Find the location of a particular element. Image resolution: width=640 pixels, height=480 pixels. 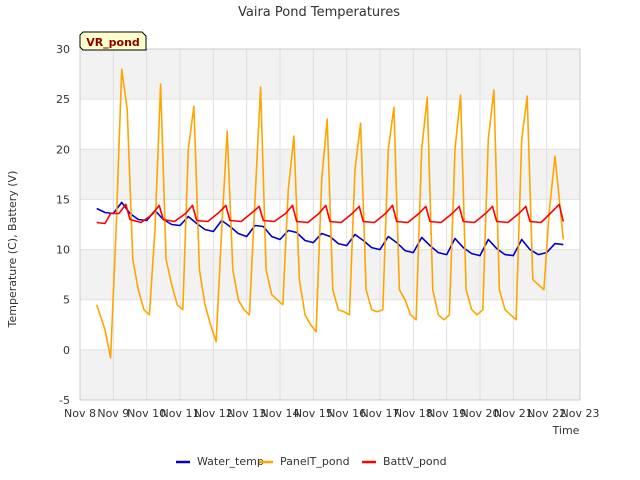

site-label-box: VR_pond is located at coordinates (113, 41).